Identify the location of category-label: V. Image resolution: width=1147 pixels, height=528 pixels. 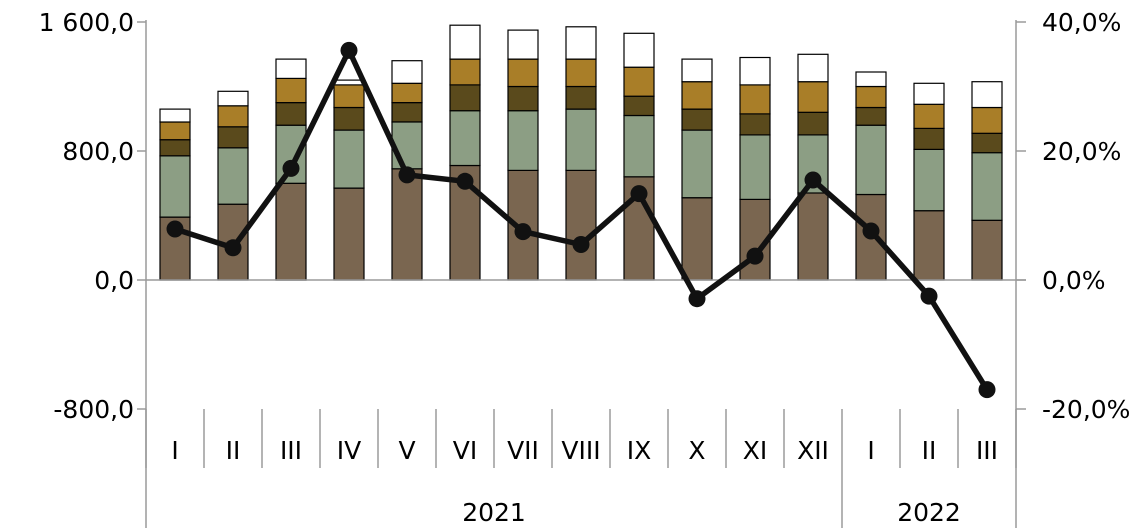
(406, 450).